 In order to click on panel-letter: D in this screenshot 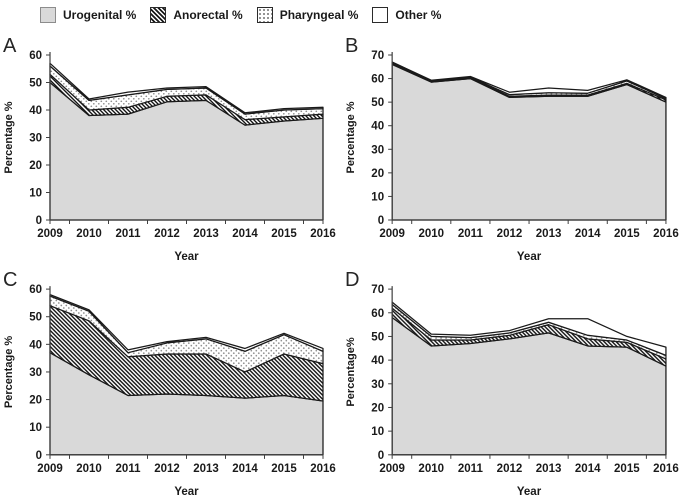, I will do `click(352, 280)`.